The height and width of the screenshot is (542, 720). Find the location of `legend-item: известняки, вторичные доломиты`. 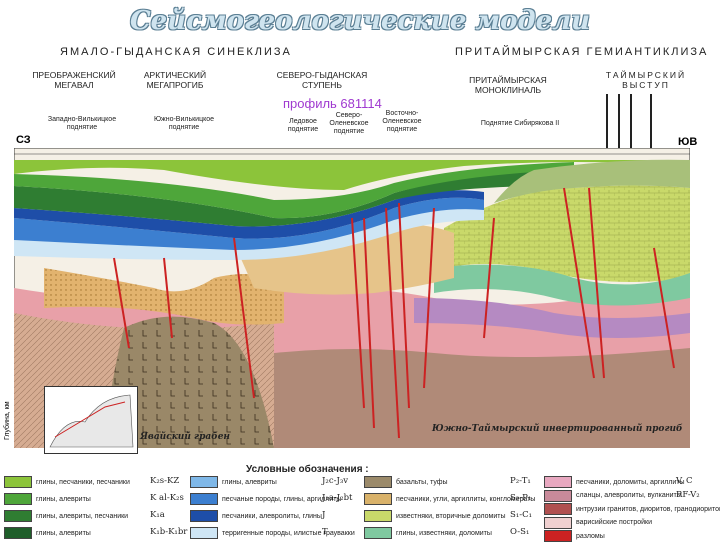

legend-item: известняки, вторичные доломиты is located at coordinates (435, 516).